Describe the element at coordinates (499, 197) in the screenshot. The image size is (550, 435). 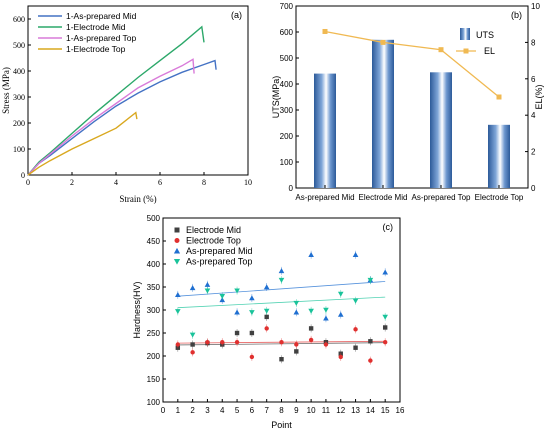
I see `x-tick-label: Electrode Top` at that location.